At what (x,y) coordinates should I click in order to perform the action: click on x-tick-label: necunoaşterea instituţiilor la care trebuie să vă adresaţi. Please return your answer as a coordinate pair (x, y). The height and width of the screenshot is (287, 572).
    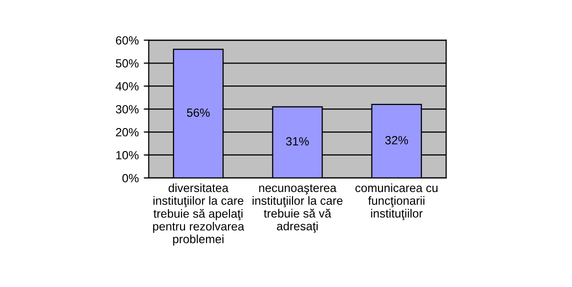
    Looking at the image, I should click on (297, 208).